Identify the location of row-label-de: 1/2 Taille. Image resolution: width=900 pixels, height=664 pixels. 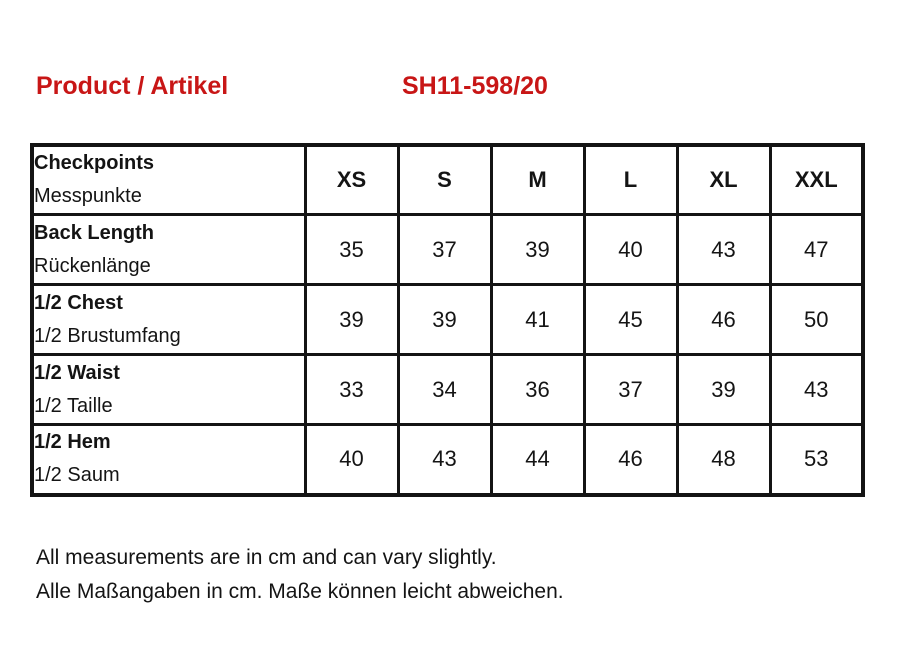
(73, 405).